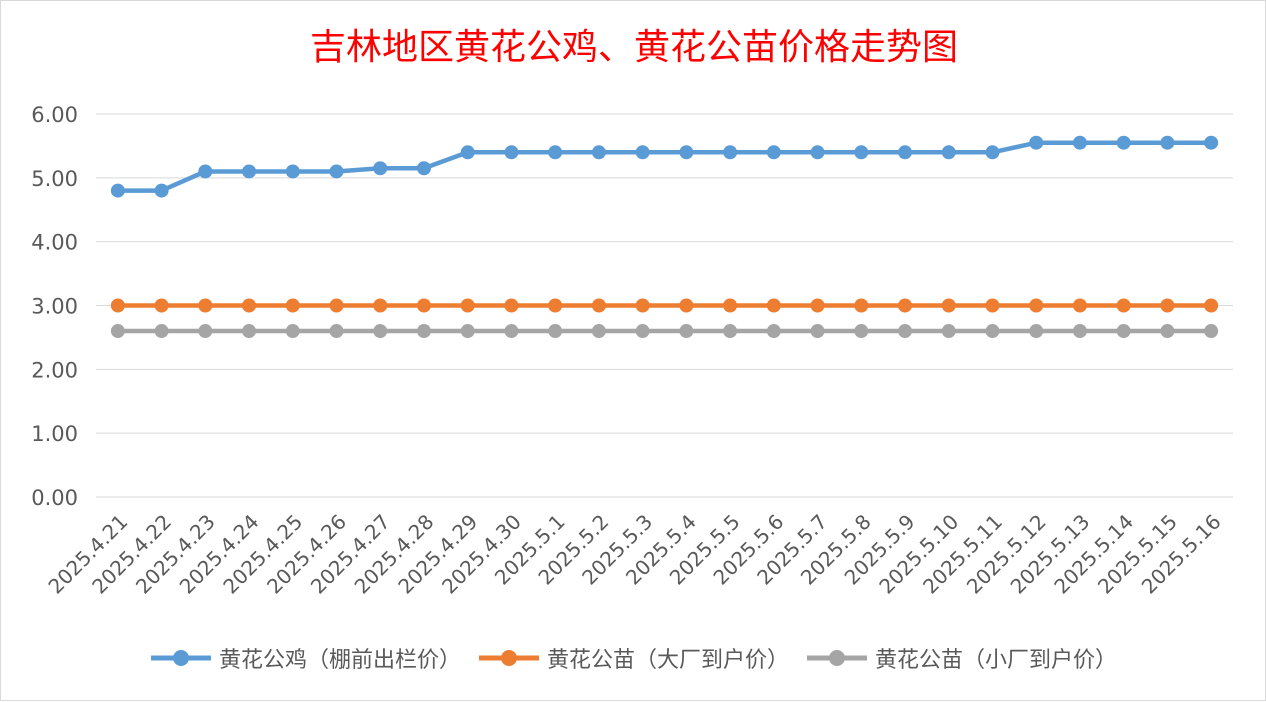 This screenshot has width=1266, height=702. Describe the element at coordinates (633, 47) in the screenshot. I see `chart-title: 吉林地区黄花公鸡、黄花公苗价格走势图` at that location.